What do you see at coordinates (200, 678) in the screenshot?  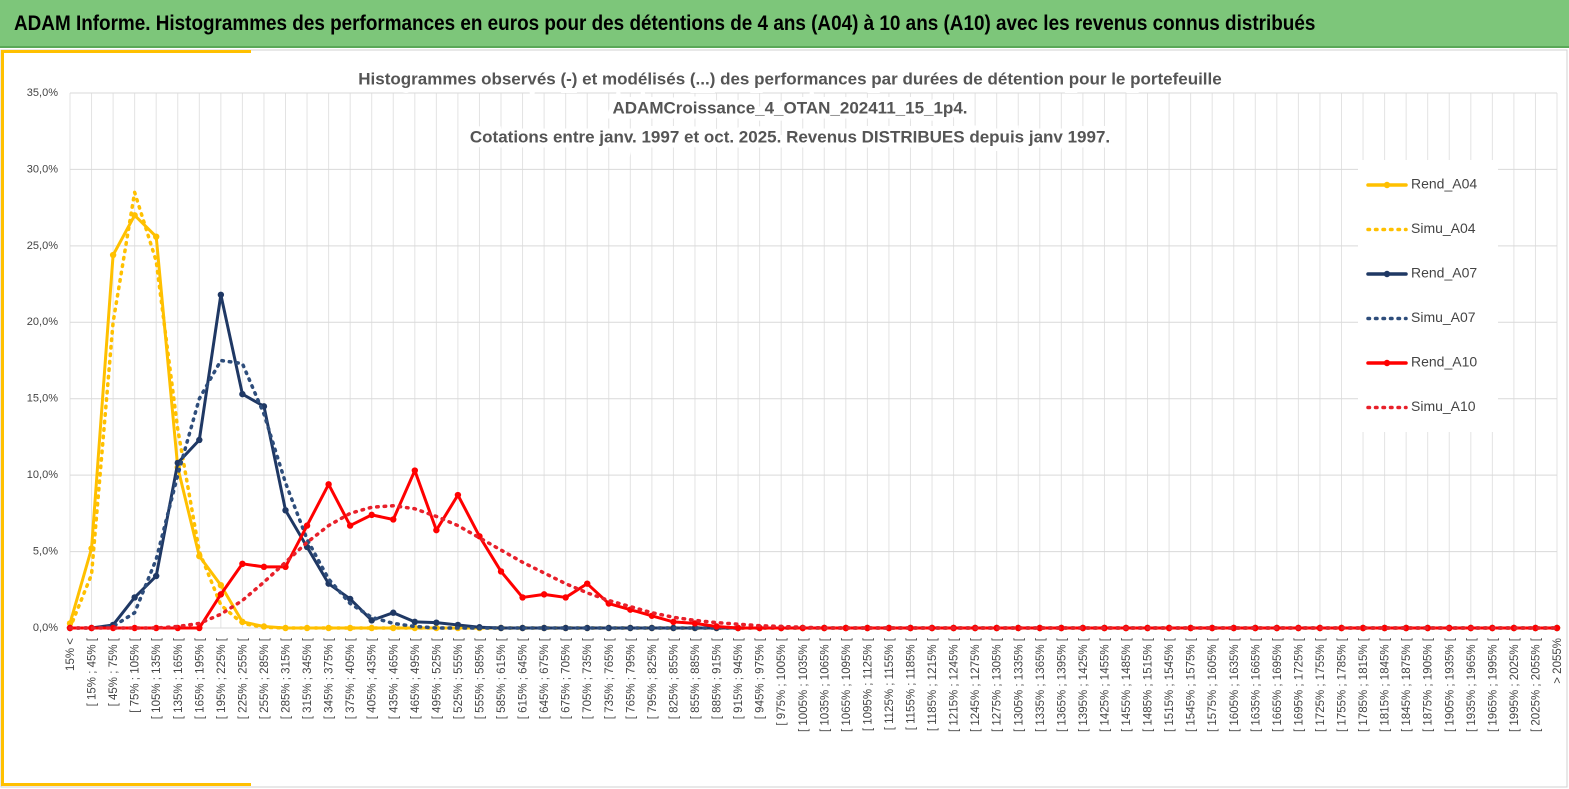 I see `x-tick-label: [ 165% ; 195% [` at bounding box center [200, 678].